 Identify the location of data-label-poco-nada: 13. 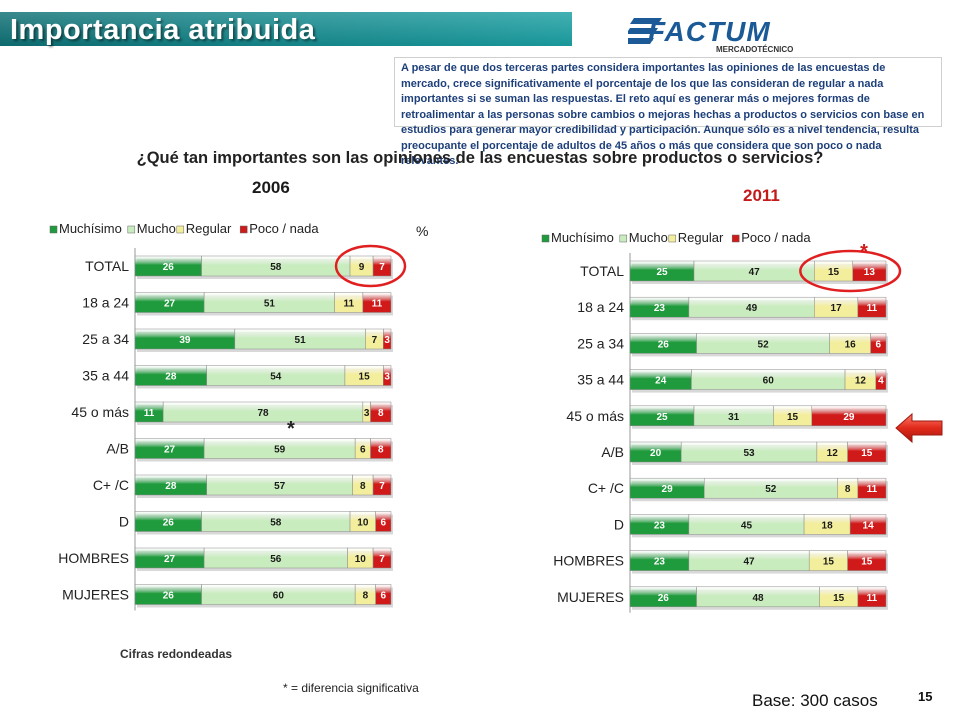
(870, 272).